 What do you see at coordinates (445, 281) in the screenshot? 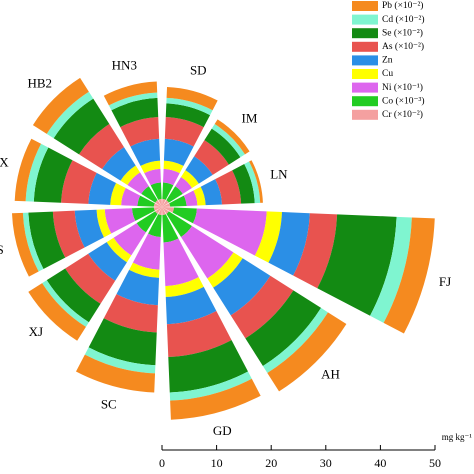
I see `category-label: FJ` at bounding box center [445, 281].